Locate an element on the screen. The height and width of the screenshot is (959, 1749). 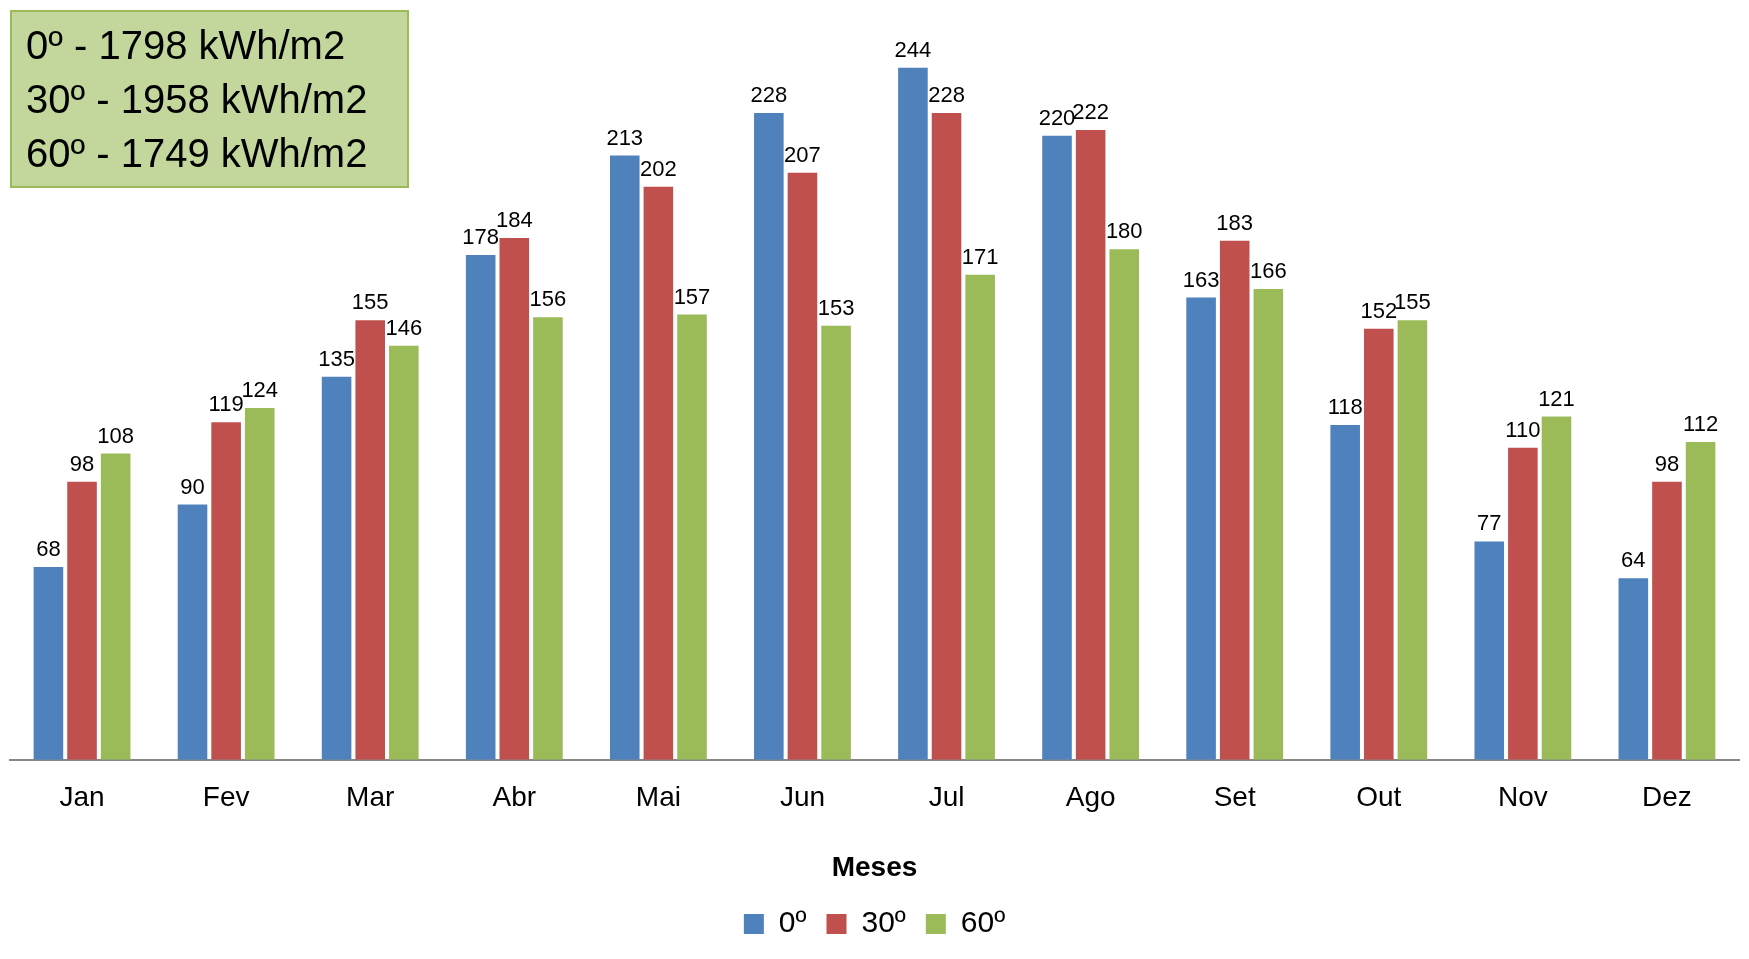
data-label: 110 is located at coordinates (1523, 429).